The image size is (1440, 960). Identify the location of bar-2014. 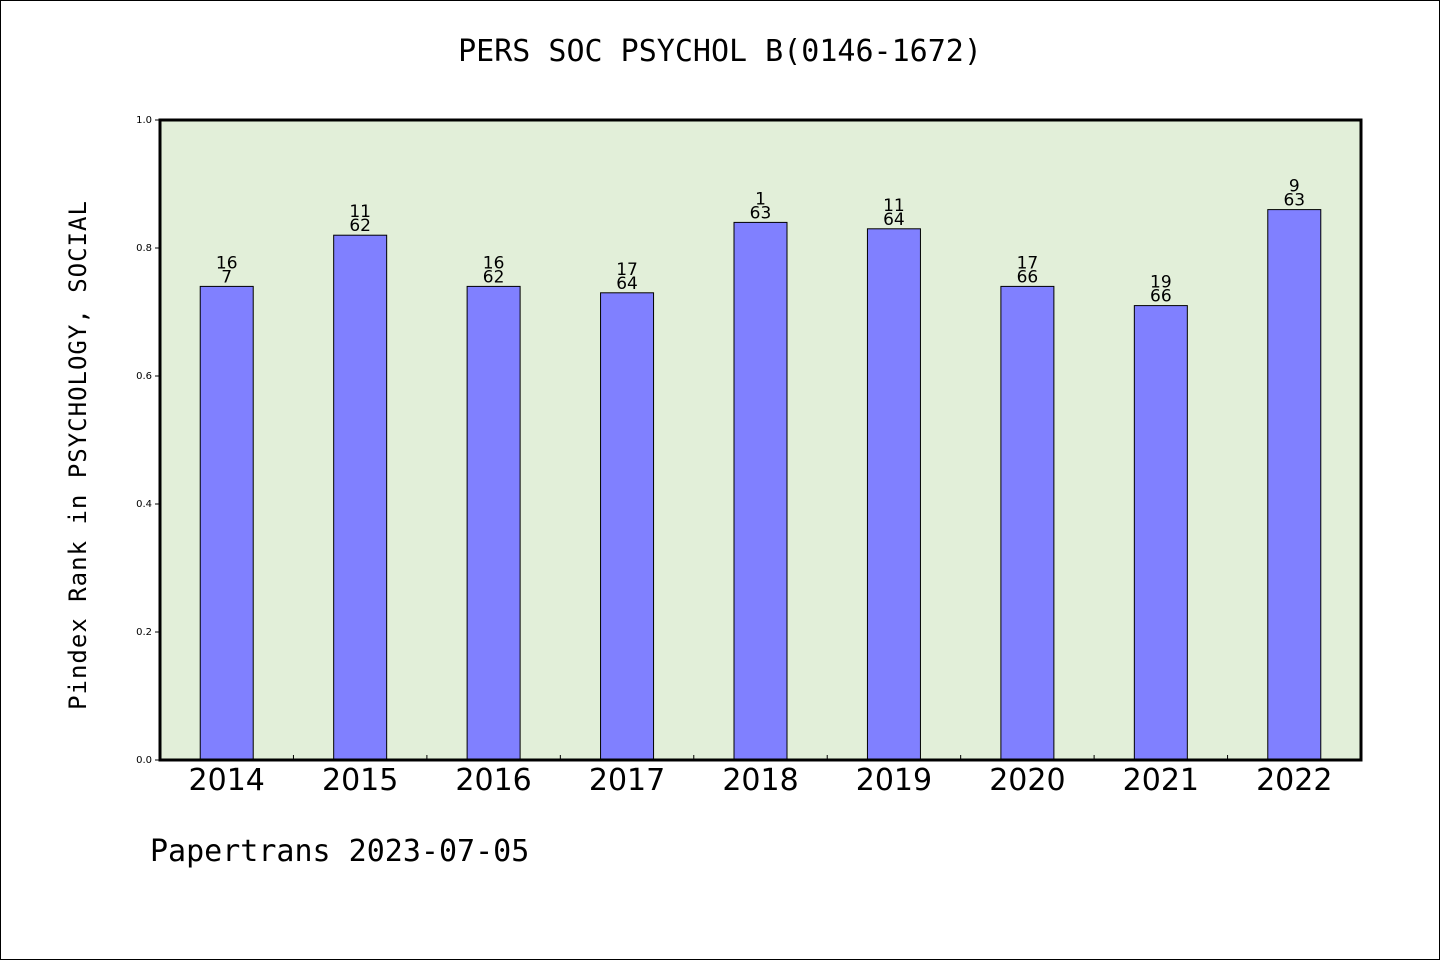
(226, 523).